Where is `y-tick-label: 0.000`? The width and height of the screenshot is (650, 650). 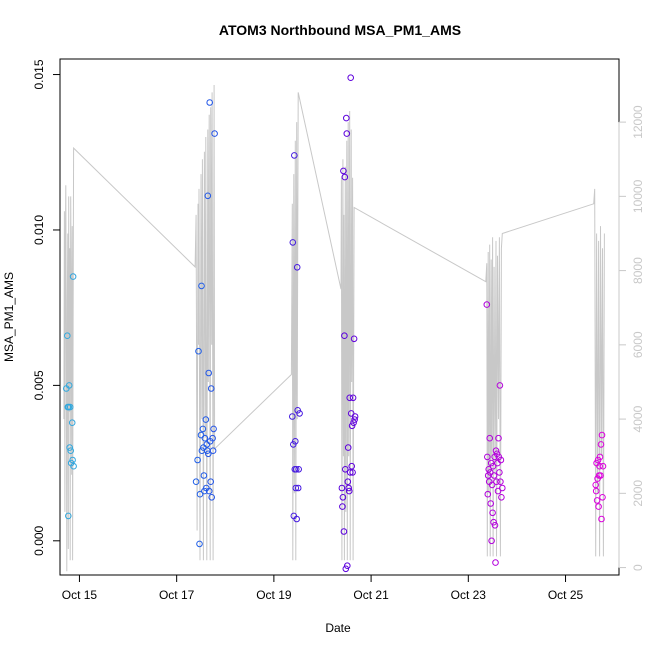
y-tick-label: 0.000 is located at coordinates (39, 540).